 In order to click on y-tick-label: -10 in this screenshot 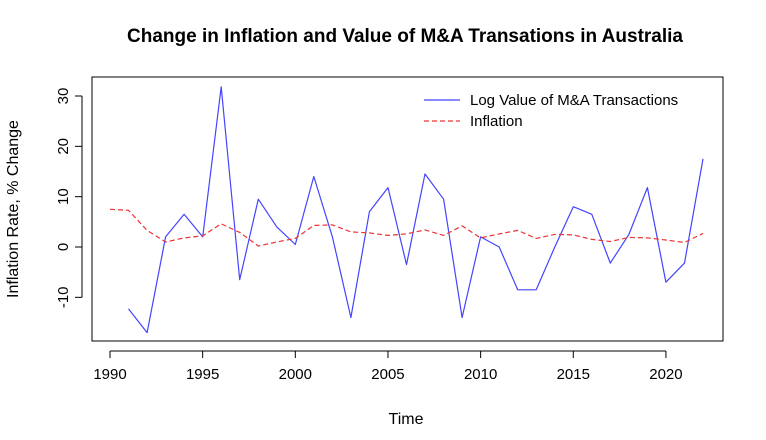, I will do `click(63, 297)`.